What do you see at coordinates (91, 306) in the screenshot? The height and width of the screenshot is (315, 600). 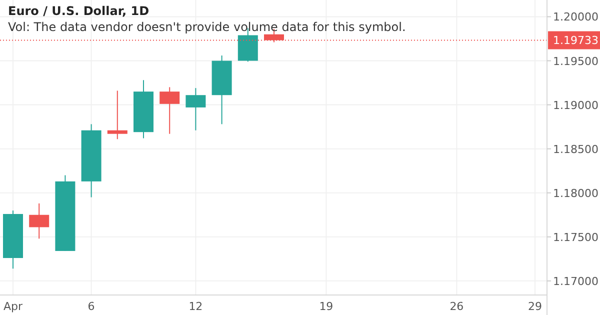 I see `x-tick-label: 6` at bounding box center [91, 306].